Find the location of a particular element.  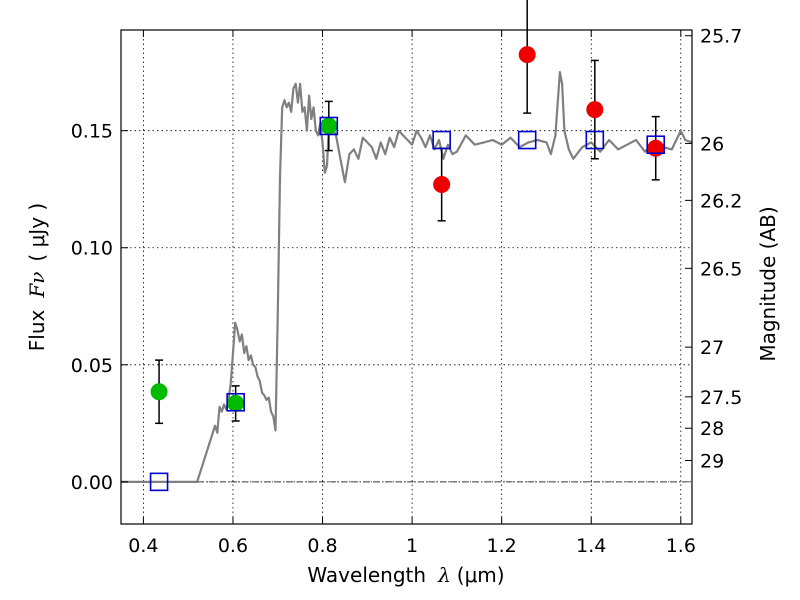

y-tick-label: 0.15 is located at coordinates (92, 132).